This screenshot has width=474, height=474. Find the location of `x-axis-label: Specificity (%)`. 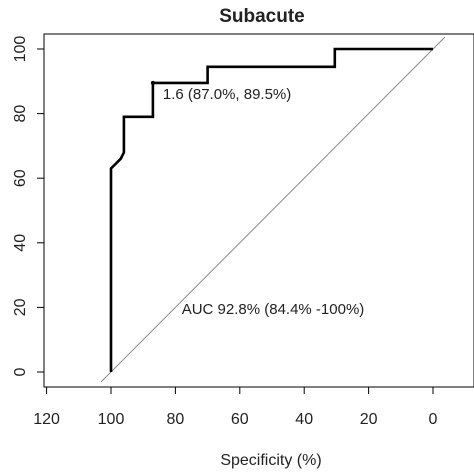

x-axis-label: Specificity (%) is located at coordinates (270, 460).